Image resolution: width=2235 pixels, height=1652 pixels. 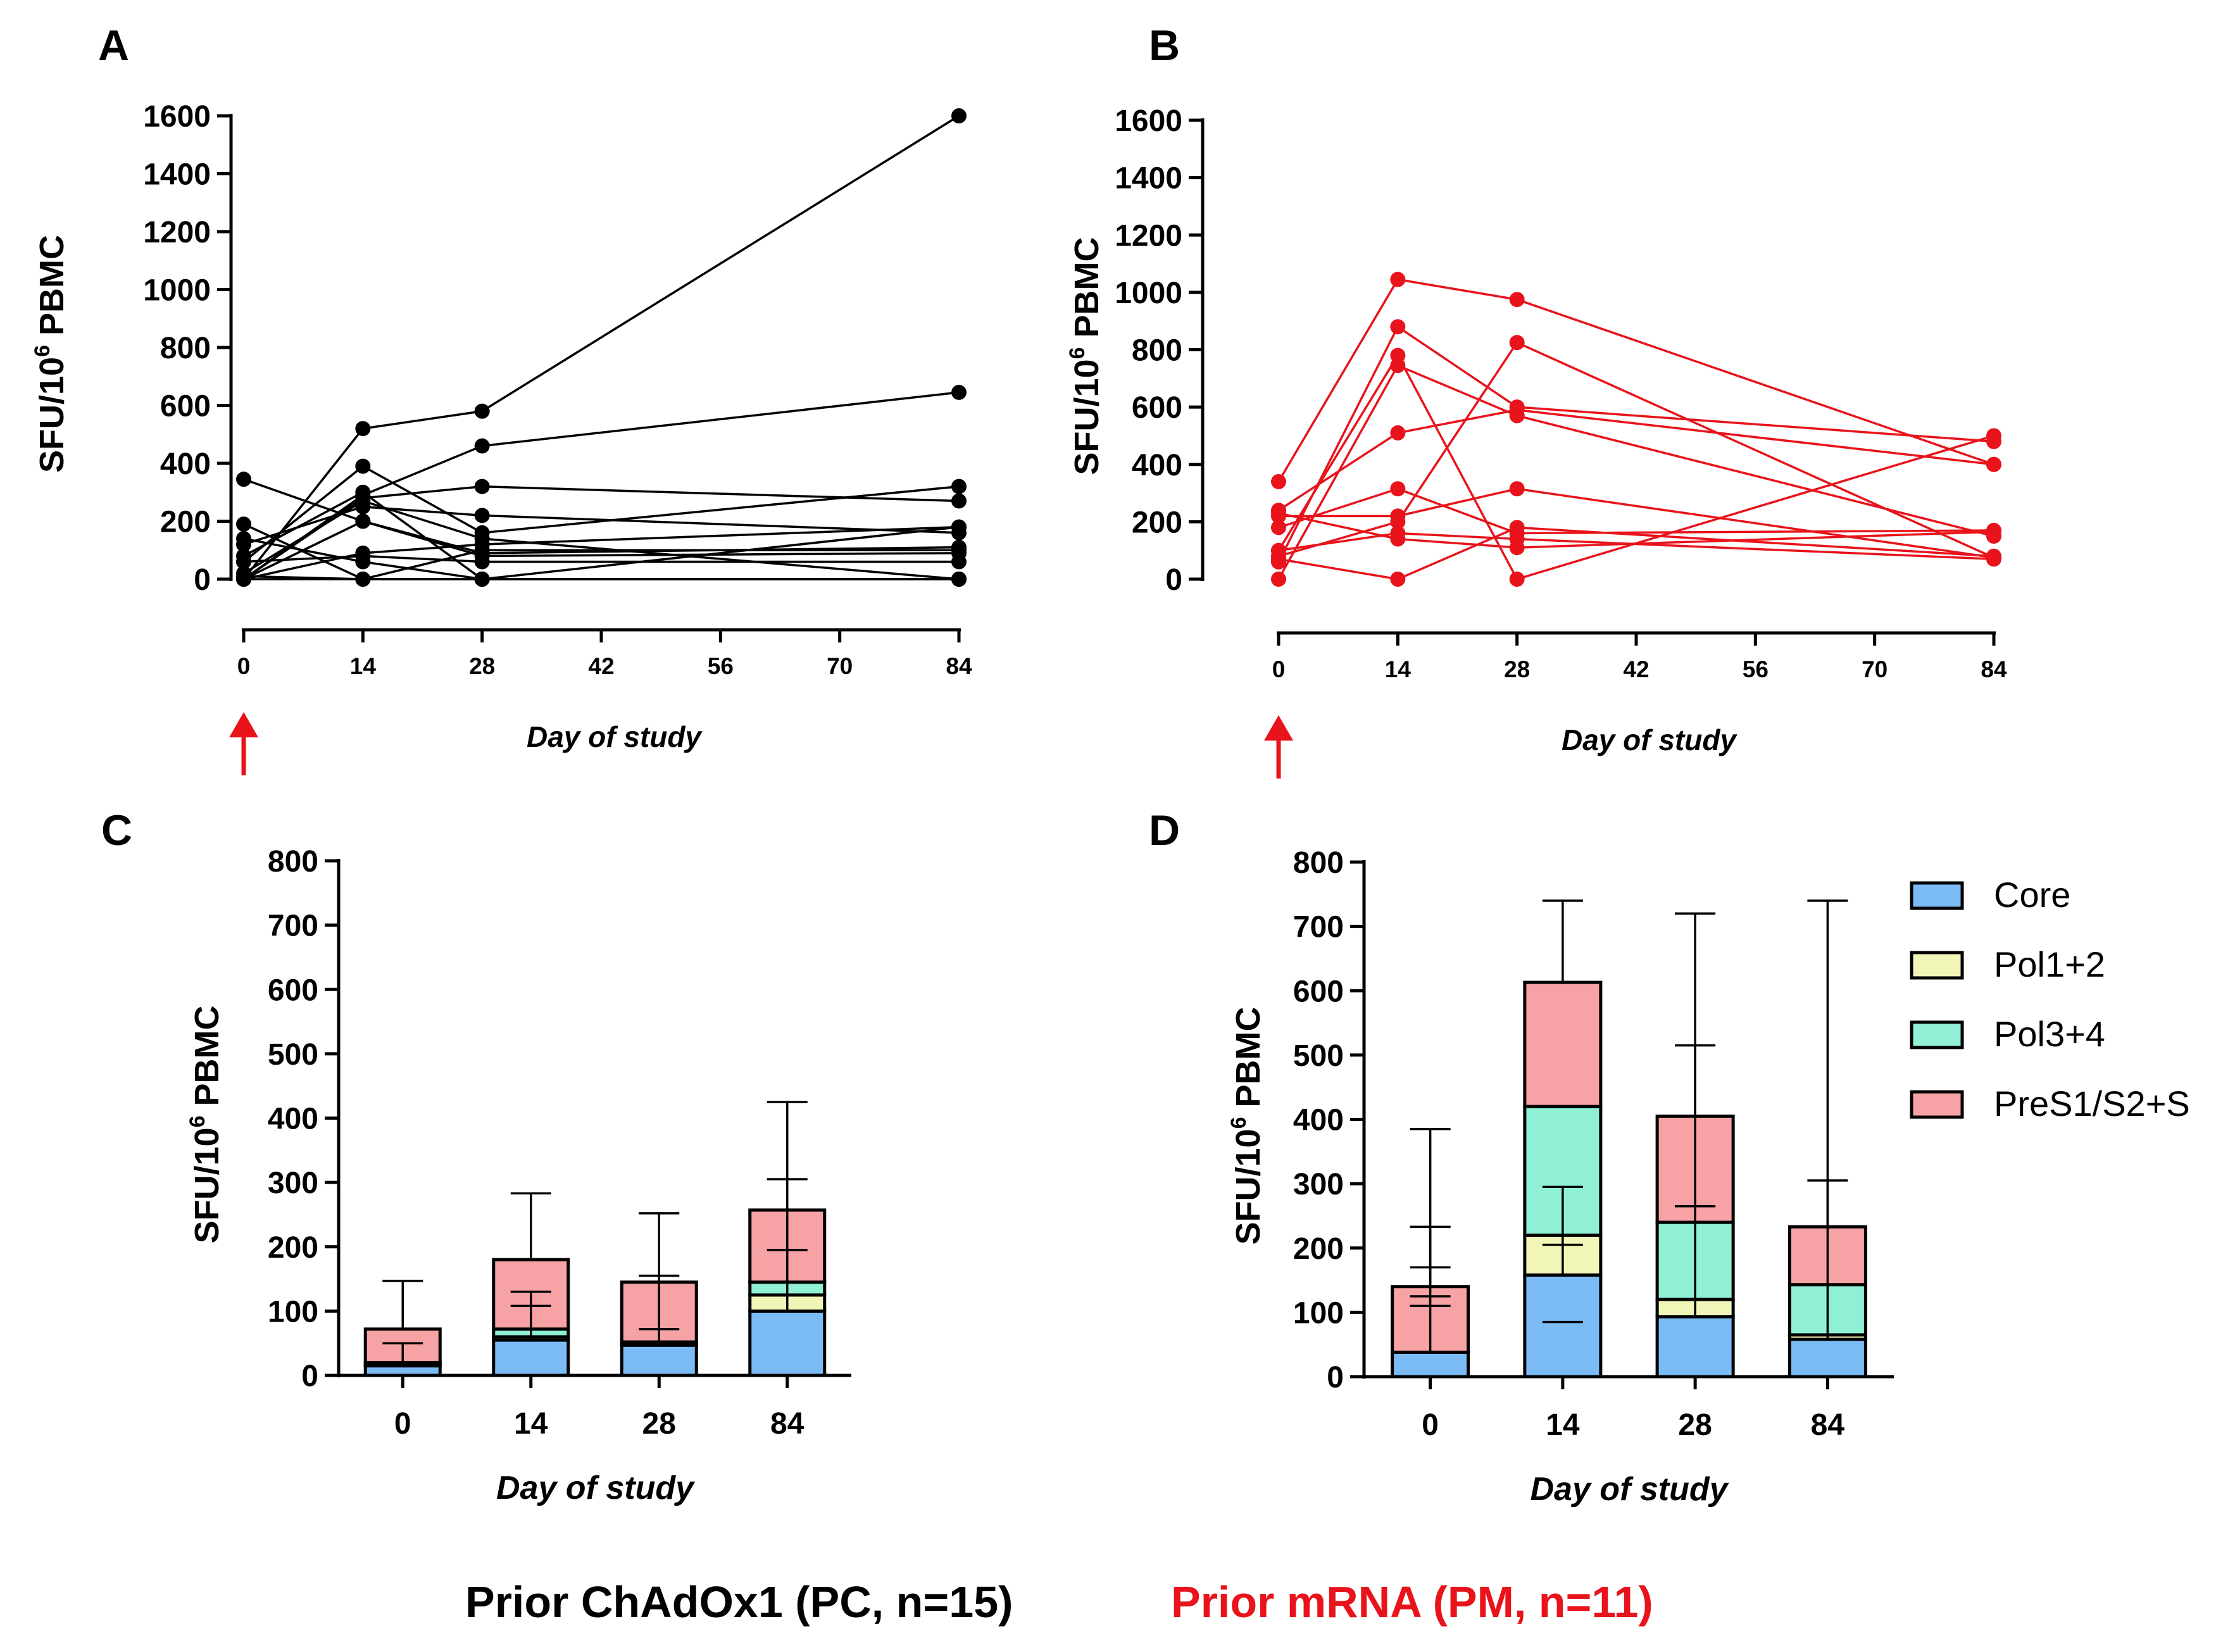 What do you see at coordinates (1828, 1425) in the screenshot?
I see `panel-d-x-tick-label: 84` at bounding box center [1828, 1425].